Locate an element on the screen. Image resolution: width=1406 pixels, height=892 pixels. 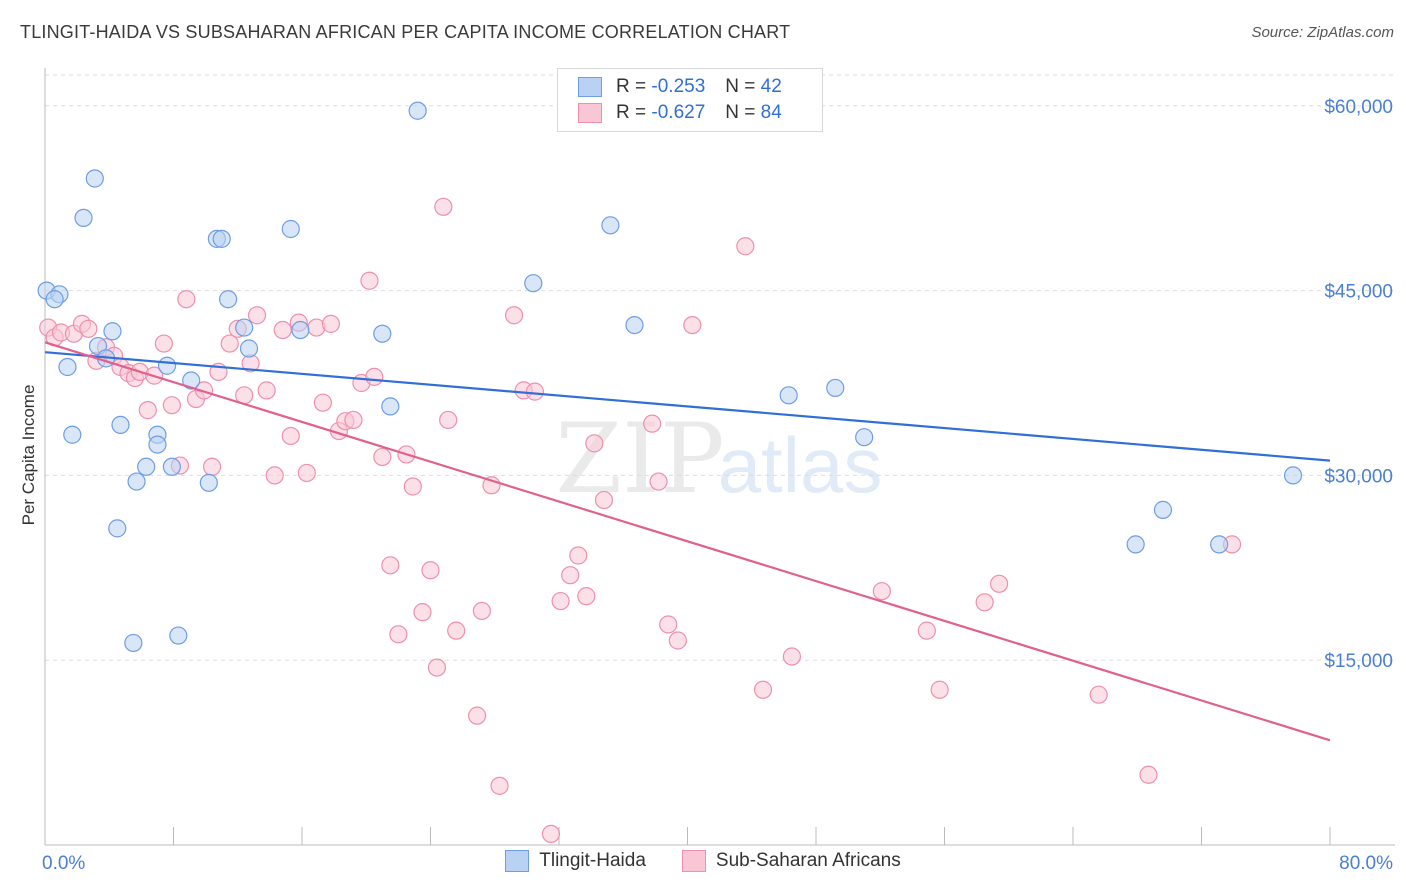
legend-item-sub-saharan: Sub-Saharan Africans is located at coordinates (791, 861).